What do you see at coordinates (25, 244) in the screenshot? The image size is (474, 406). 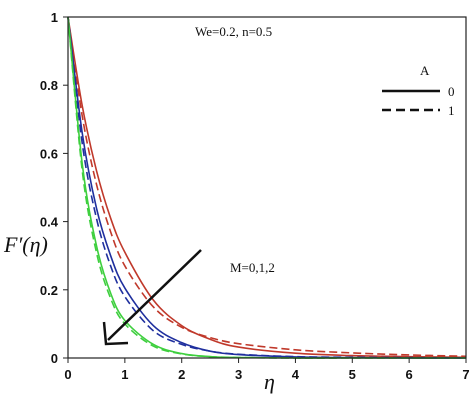 I see `y-axis-label: F′(η)` at bounding box center [25, 244].